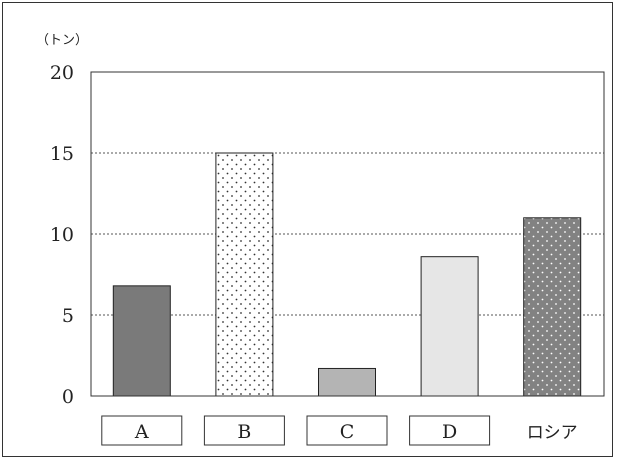 The height and width of the screenshot is (461, 617). Describe the element at coordinates (68, 397) in the screenshot. I see `y-tick-label-0: 0` at that location.